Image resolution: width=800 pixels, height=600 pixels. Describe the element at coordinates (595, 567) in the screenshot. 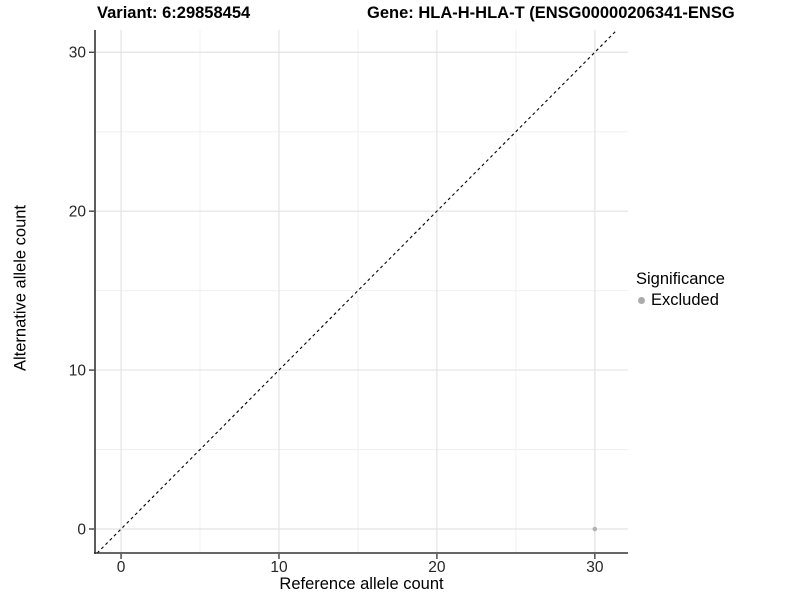

I see `x-tick-label: 30` at that location.